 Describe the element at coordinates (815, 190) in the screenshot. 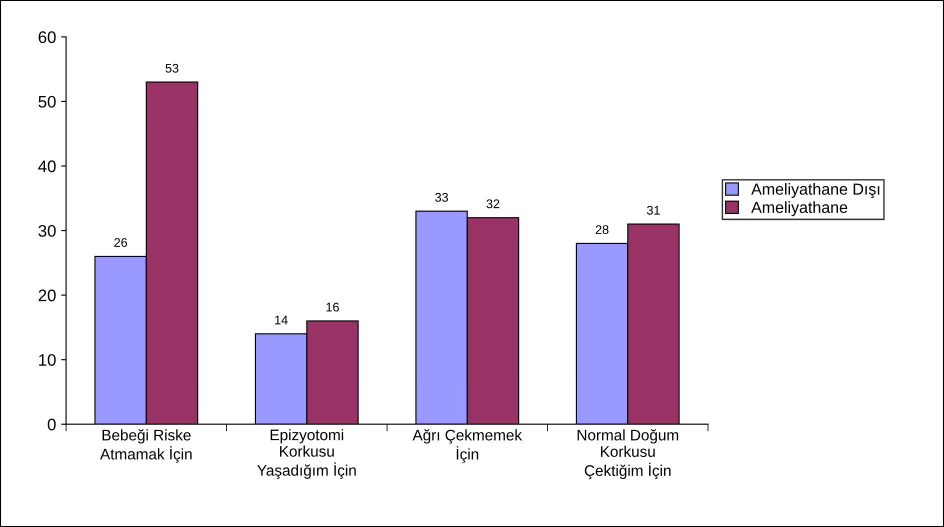

I see `legend-label: Ameliyathane Dışı` at that location.